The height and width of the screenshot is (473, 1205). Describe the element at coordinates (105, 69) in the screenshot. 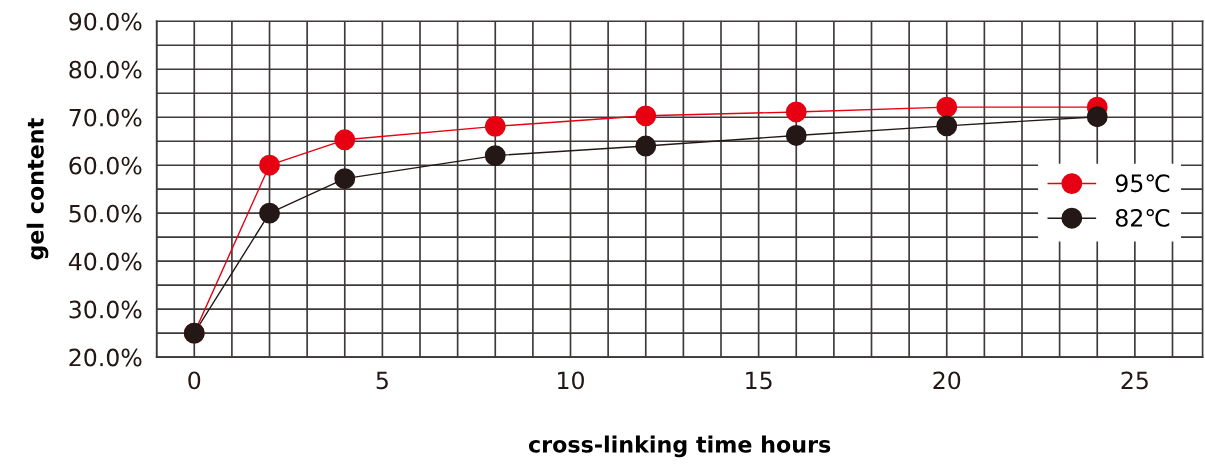

I see `y-tick-label: 80.0%` at that location.